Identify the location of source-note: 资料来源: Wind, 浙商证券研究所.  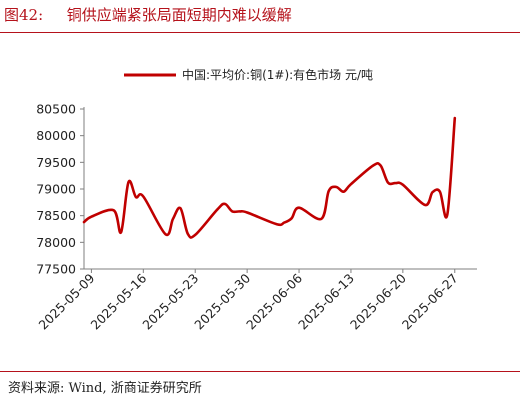
(105, 388).